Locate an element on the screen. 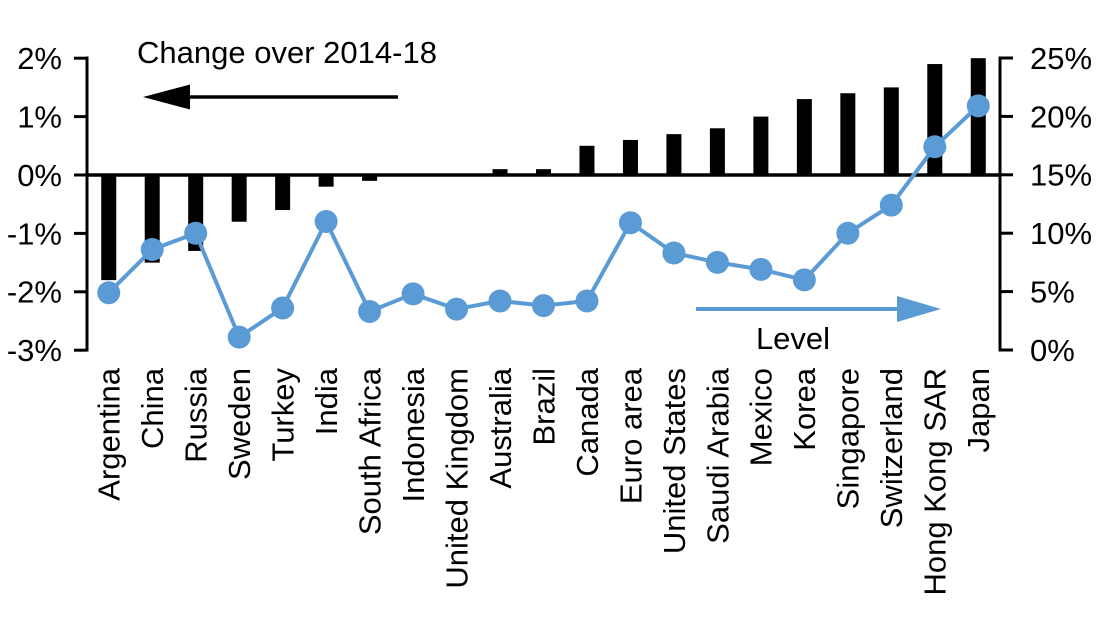  category-label-china: China is located at coordinates (152, 408).